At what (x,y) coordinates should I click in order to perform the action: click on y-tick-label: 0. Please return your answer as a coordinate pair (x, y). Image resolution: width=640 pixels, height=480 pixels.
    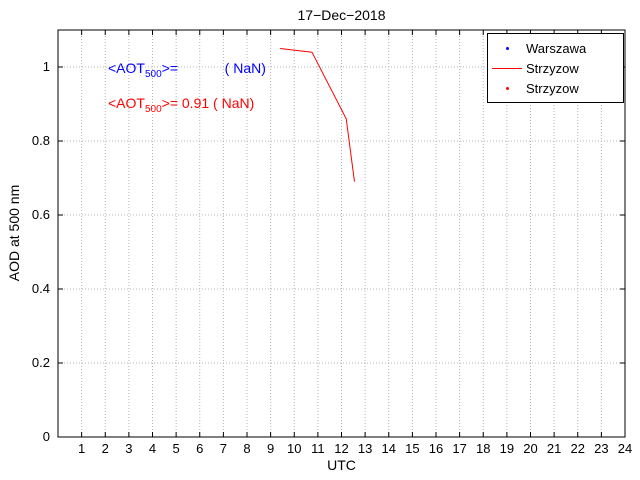
    Looking at the image, I should click on (46, 436).